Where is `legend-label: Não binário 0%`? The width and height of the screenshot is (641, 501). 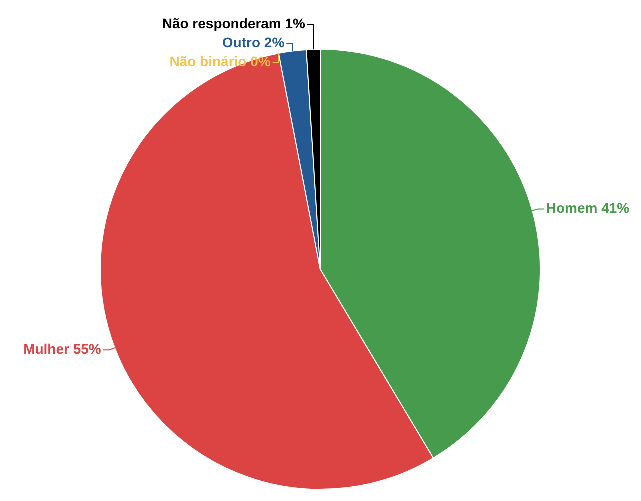 legend-label: Não binário 0% is located at coordinates (221, 61).